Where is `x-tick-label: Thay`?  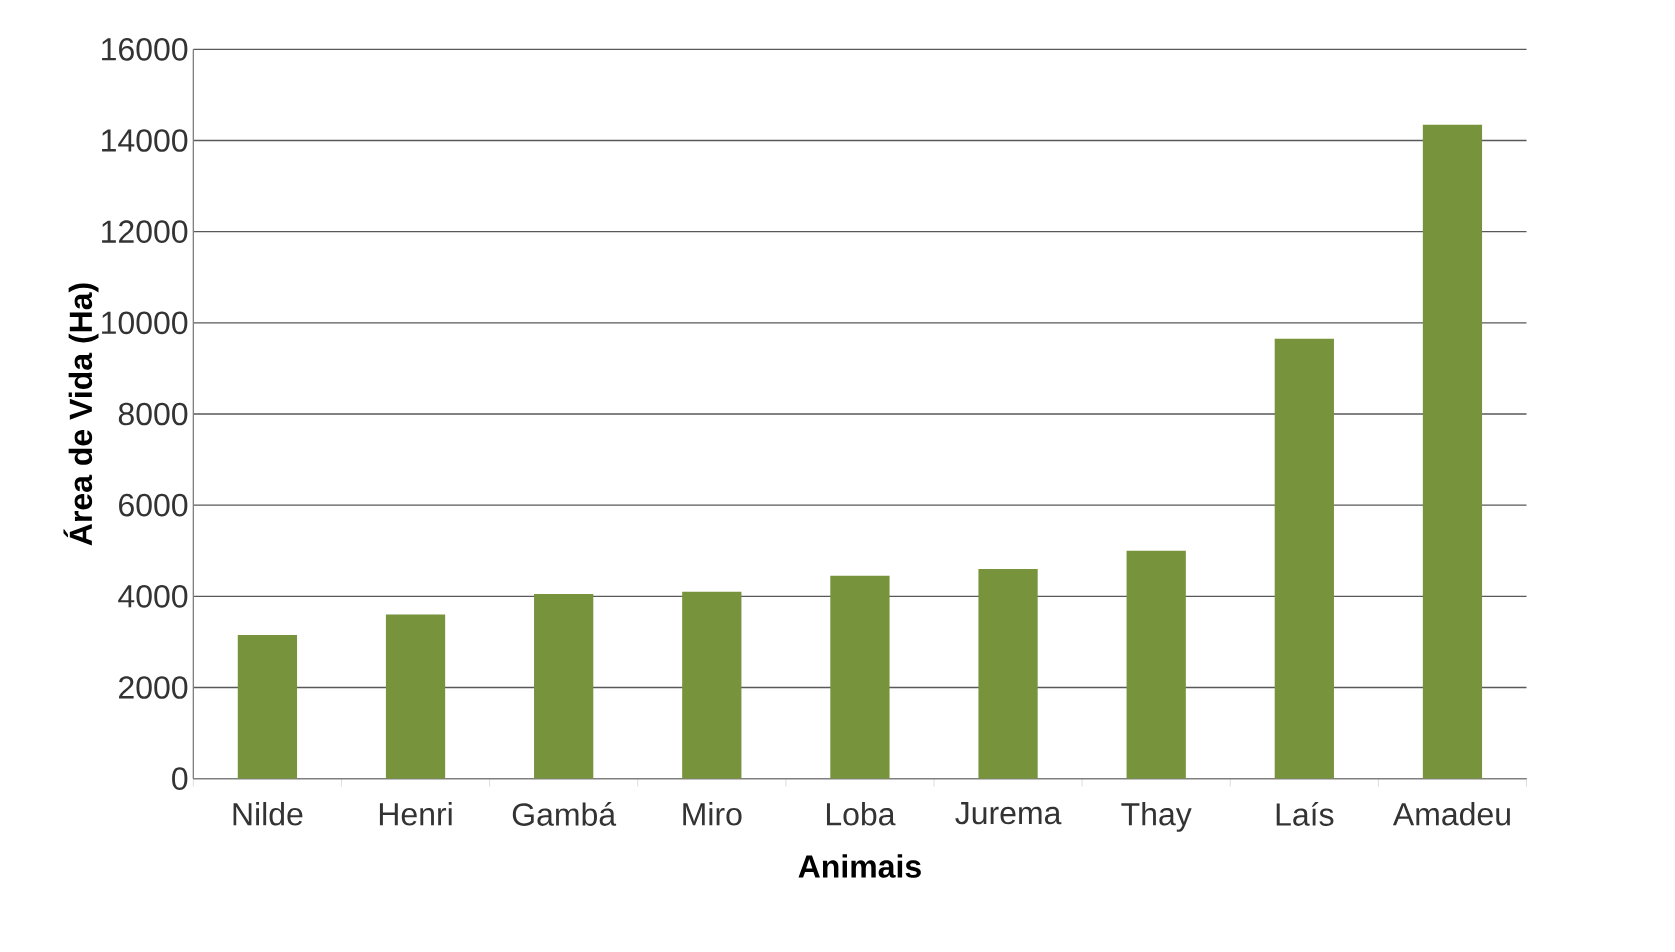 x-tick-label: Thay is located at coordinates (1156, 817).